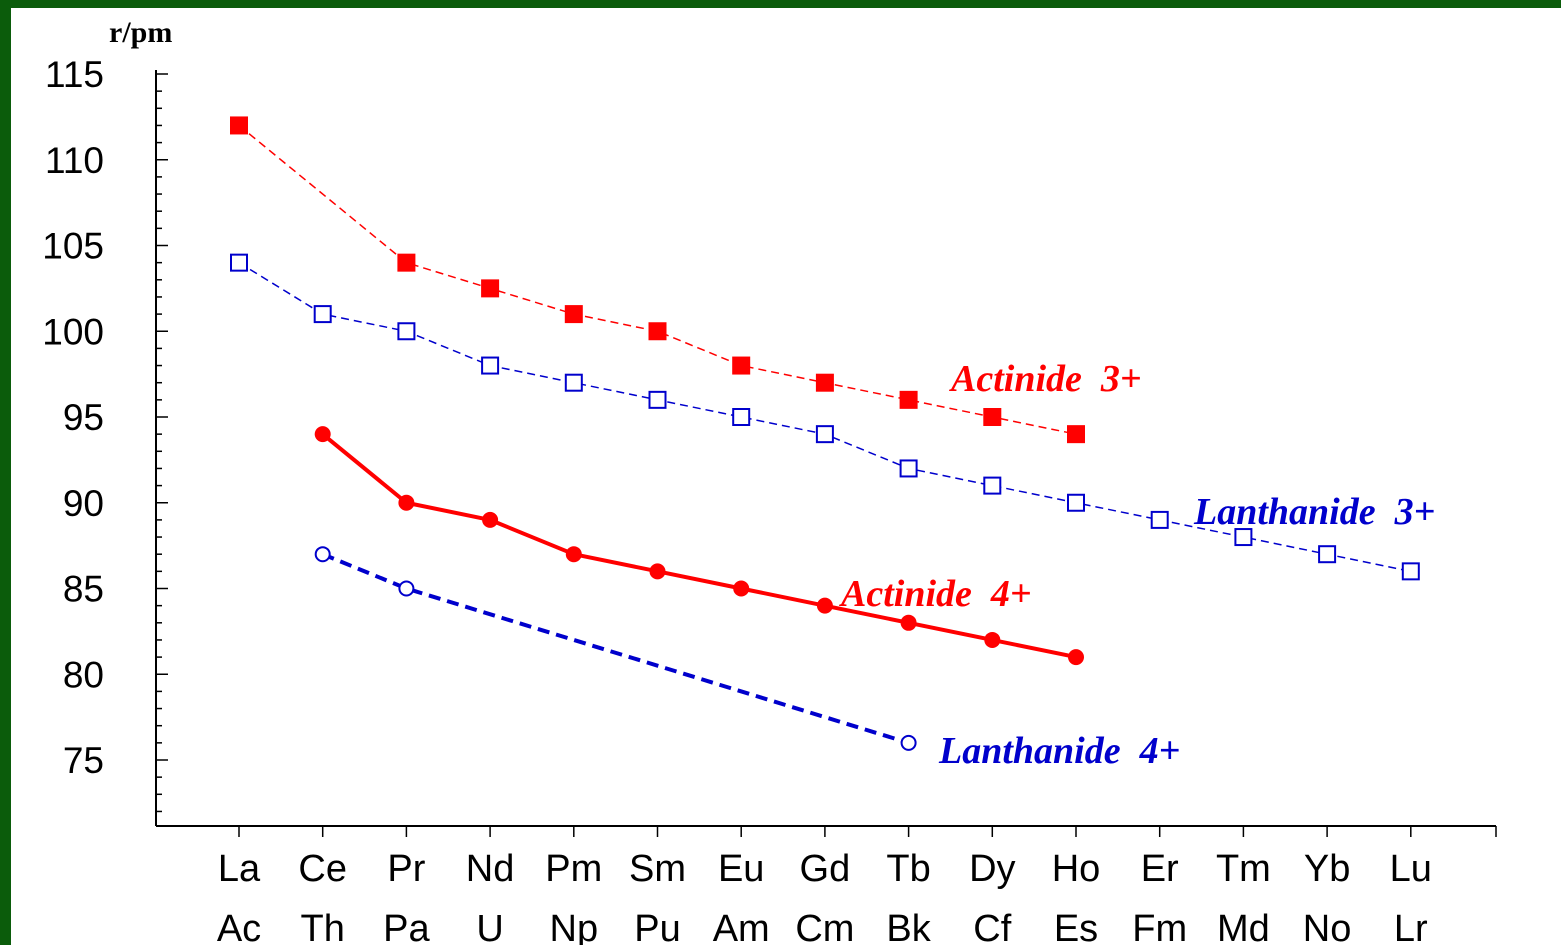  Describe the element at coordinates (1045, 379) in the screenshot. I see `series-label: Actinide 3+` at that location.